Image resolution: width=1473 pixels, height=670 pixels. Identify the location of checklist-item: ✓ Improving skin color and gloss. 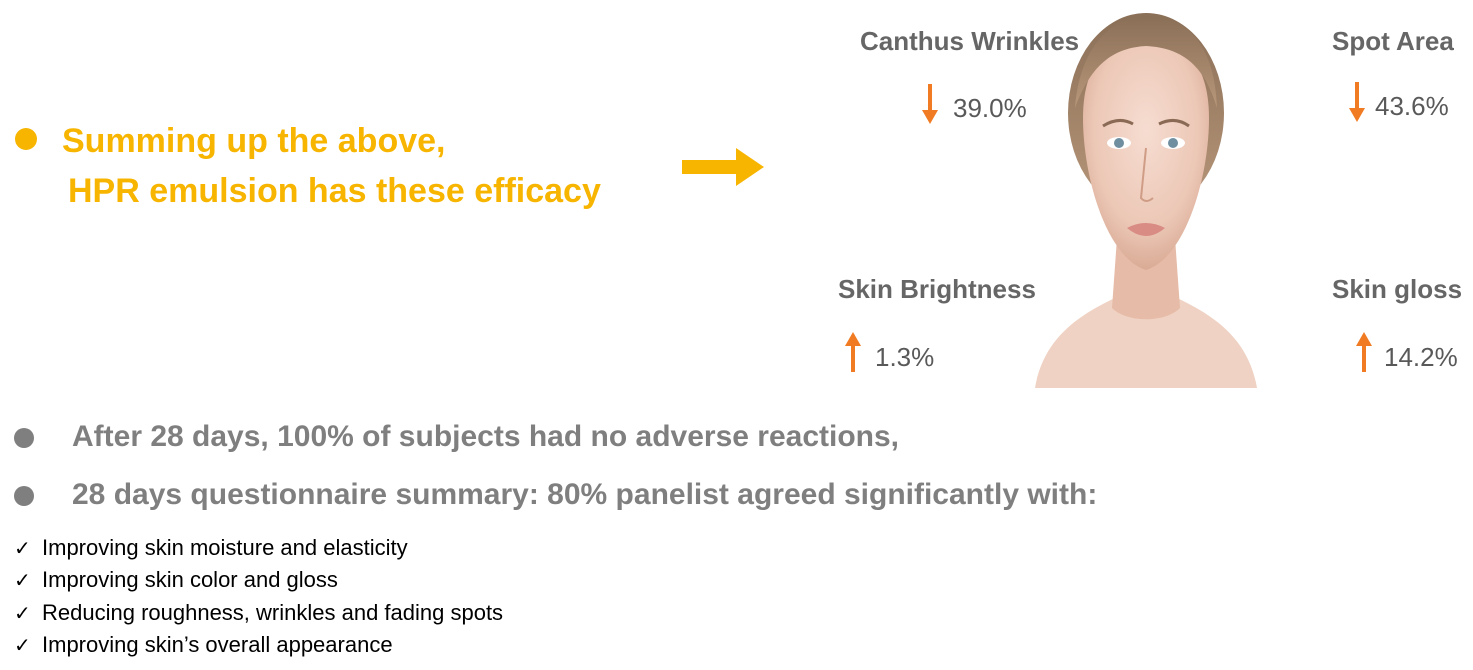
(176, 580).